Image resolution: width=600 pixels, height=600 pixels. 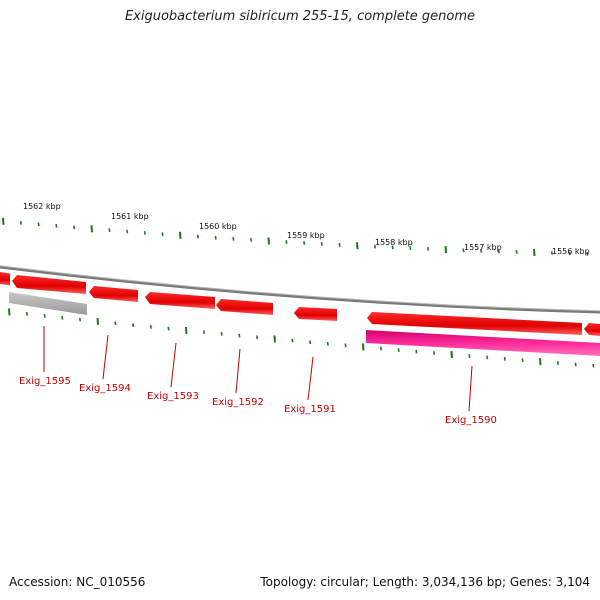 I want to click on gene-arrow-right-edge, so click(x=592, y=329).